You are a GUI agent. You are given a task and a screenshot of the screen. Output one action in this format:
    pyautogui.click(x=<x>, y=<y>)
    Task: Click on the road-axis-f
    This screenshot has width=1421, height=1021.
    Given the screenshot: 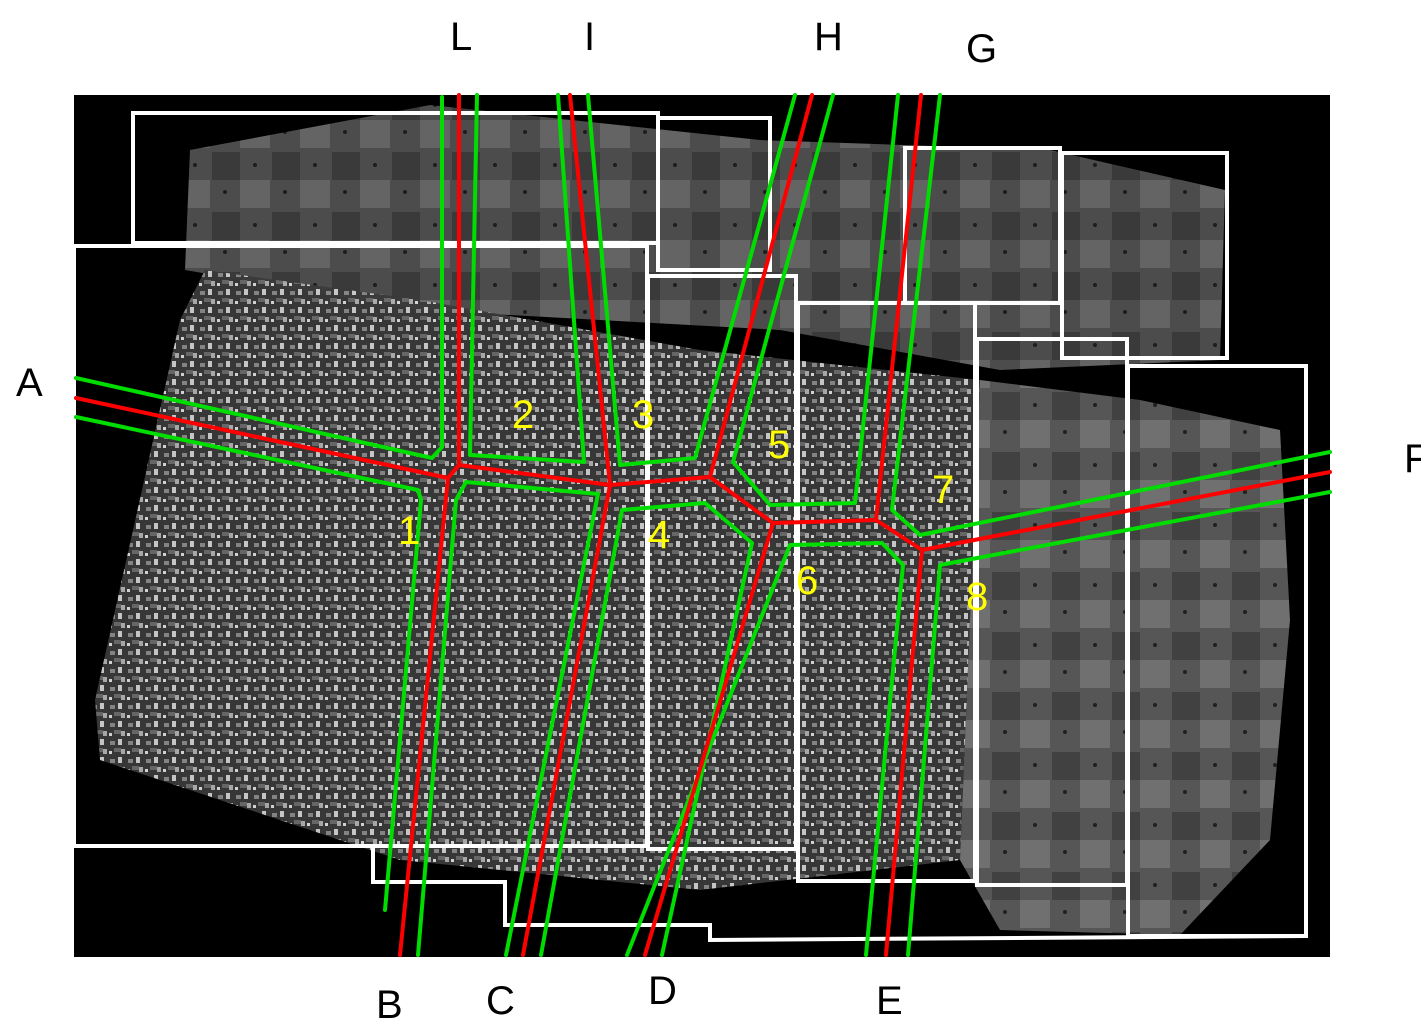 What is the action you would take?
    pyautogui.click(x=1126, y=511)
    